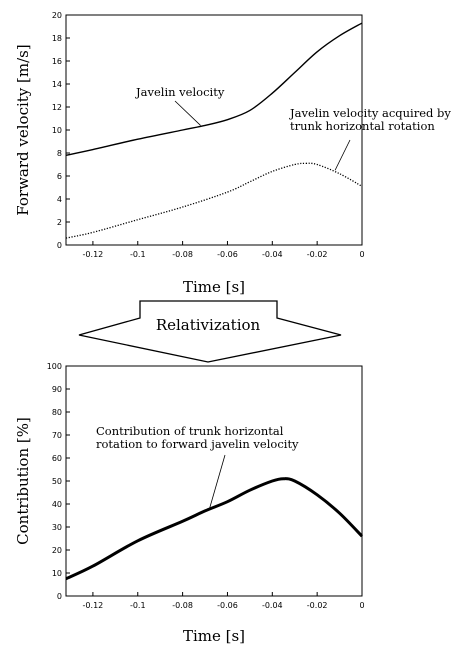 This screenshot has height=653, width=472. Describe the element at coordinates (214, 287) in the screenshot. I see `x-axis-label-top: Time [s]` at that location.